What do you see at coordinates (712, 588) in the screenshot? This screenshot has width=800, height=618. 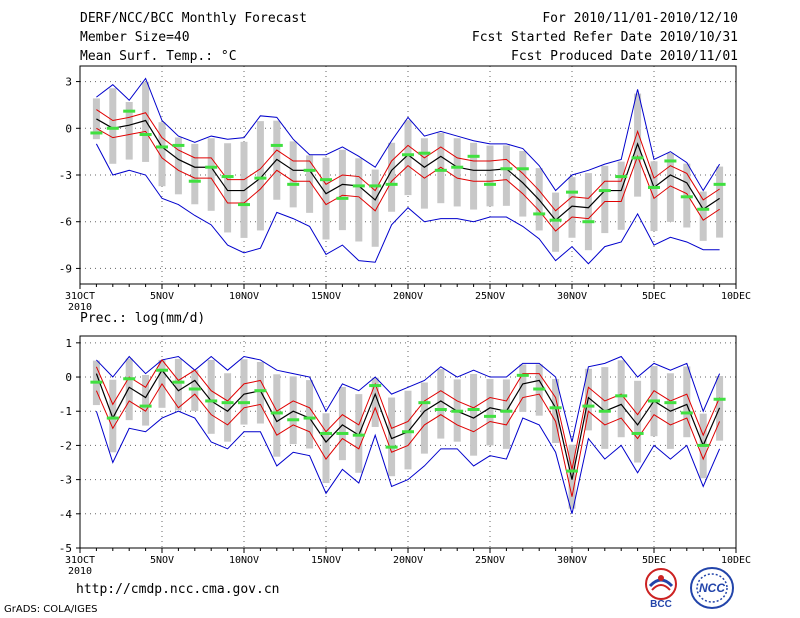 I see `ncc-logo-icon: NCC` at bounding box center [712, 588].